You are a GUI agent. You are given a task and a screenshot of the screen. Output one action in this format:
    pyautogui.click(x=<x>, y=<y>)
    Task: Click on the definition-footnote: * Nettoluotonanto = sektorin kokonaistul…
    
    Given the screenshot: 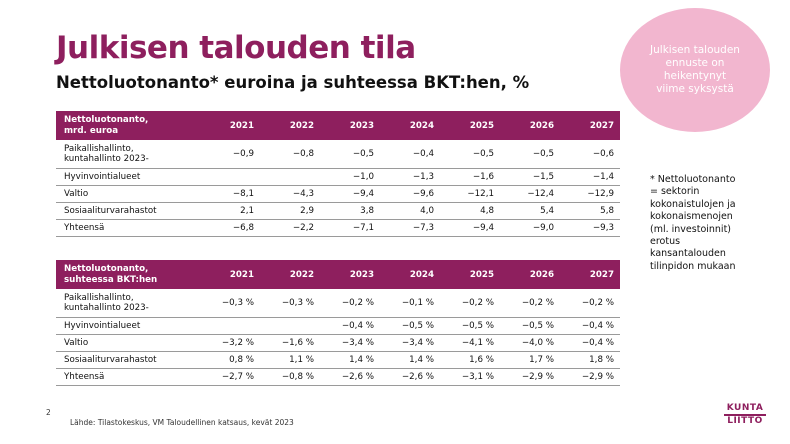 What is the action you would take?
    pyautogui.click(x=710, y=223)
    